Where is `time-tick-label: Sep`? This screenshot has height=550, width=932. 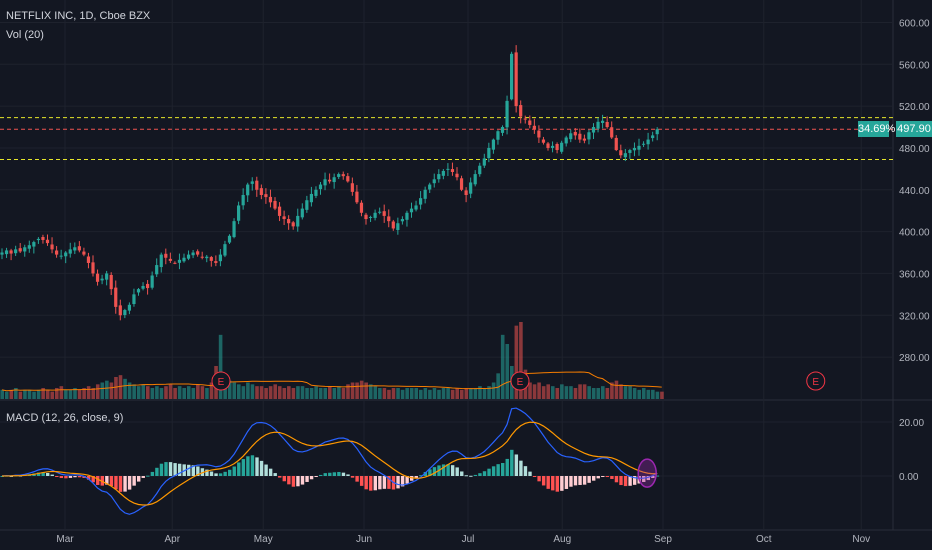 time-tick-label: Sep is located at coordinates (663, 539).